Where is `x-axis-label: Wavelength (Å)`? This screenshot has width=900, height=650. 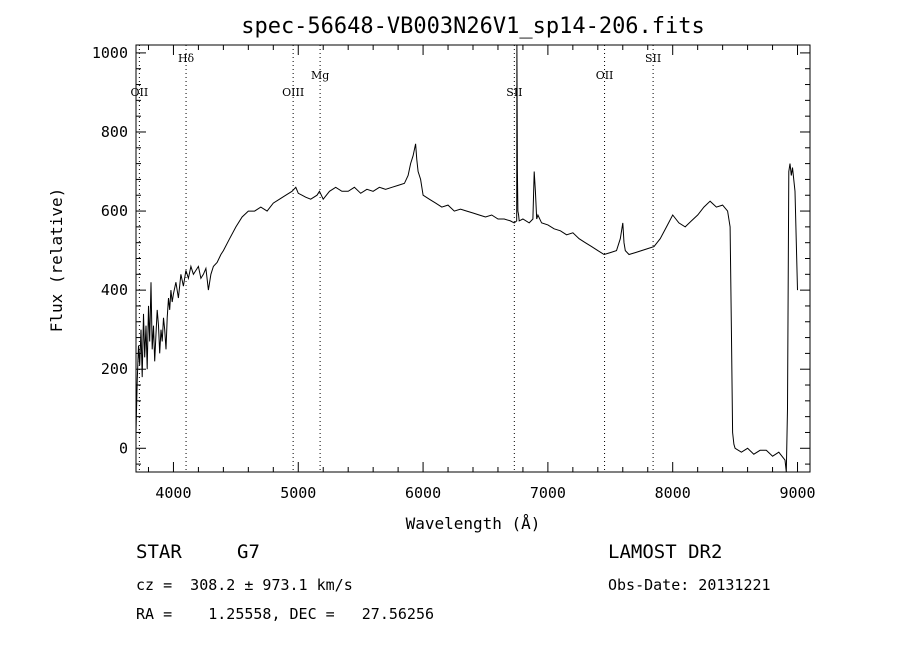 x-axis-label: Wavelength (Å) is located at coordinates (473, 523).